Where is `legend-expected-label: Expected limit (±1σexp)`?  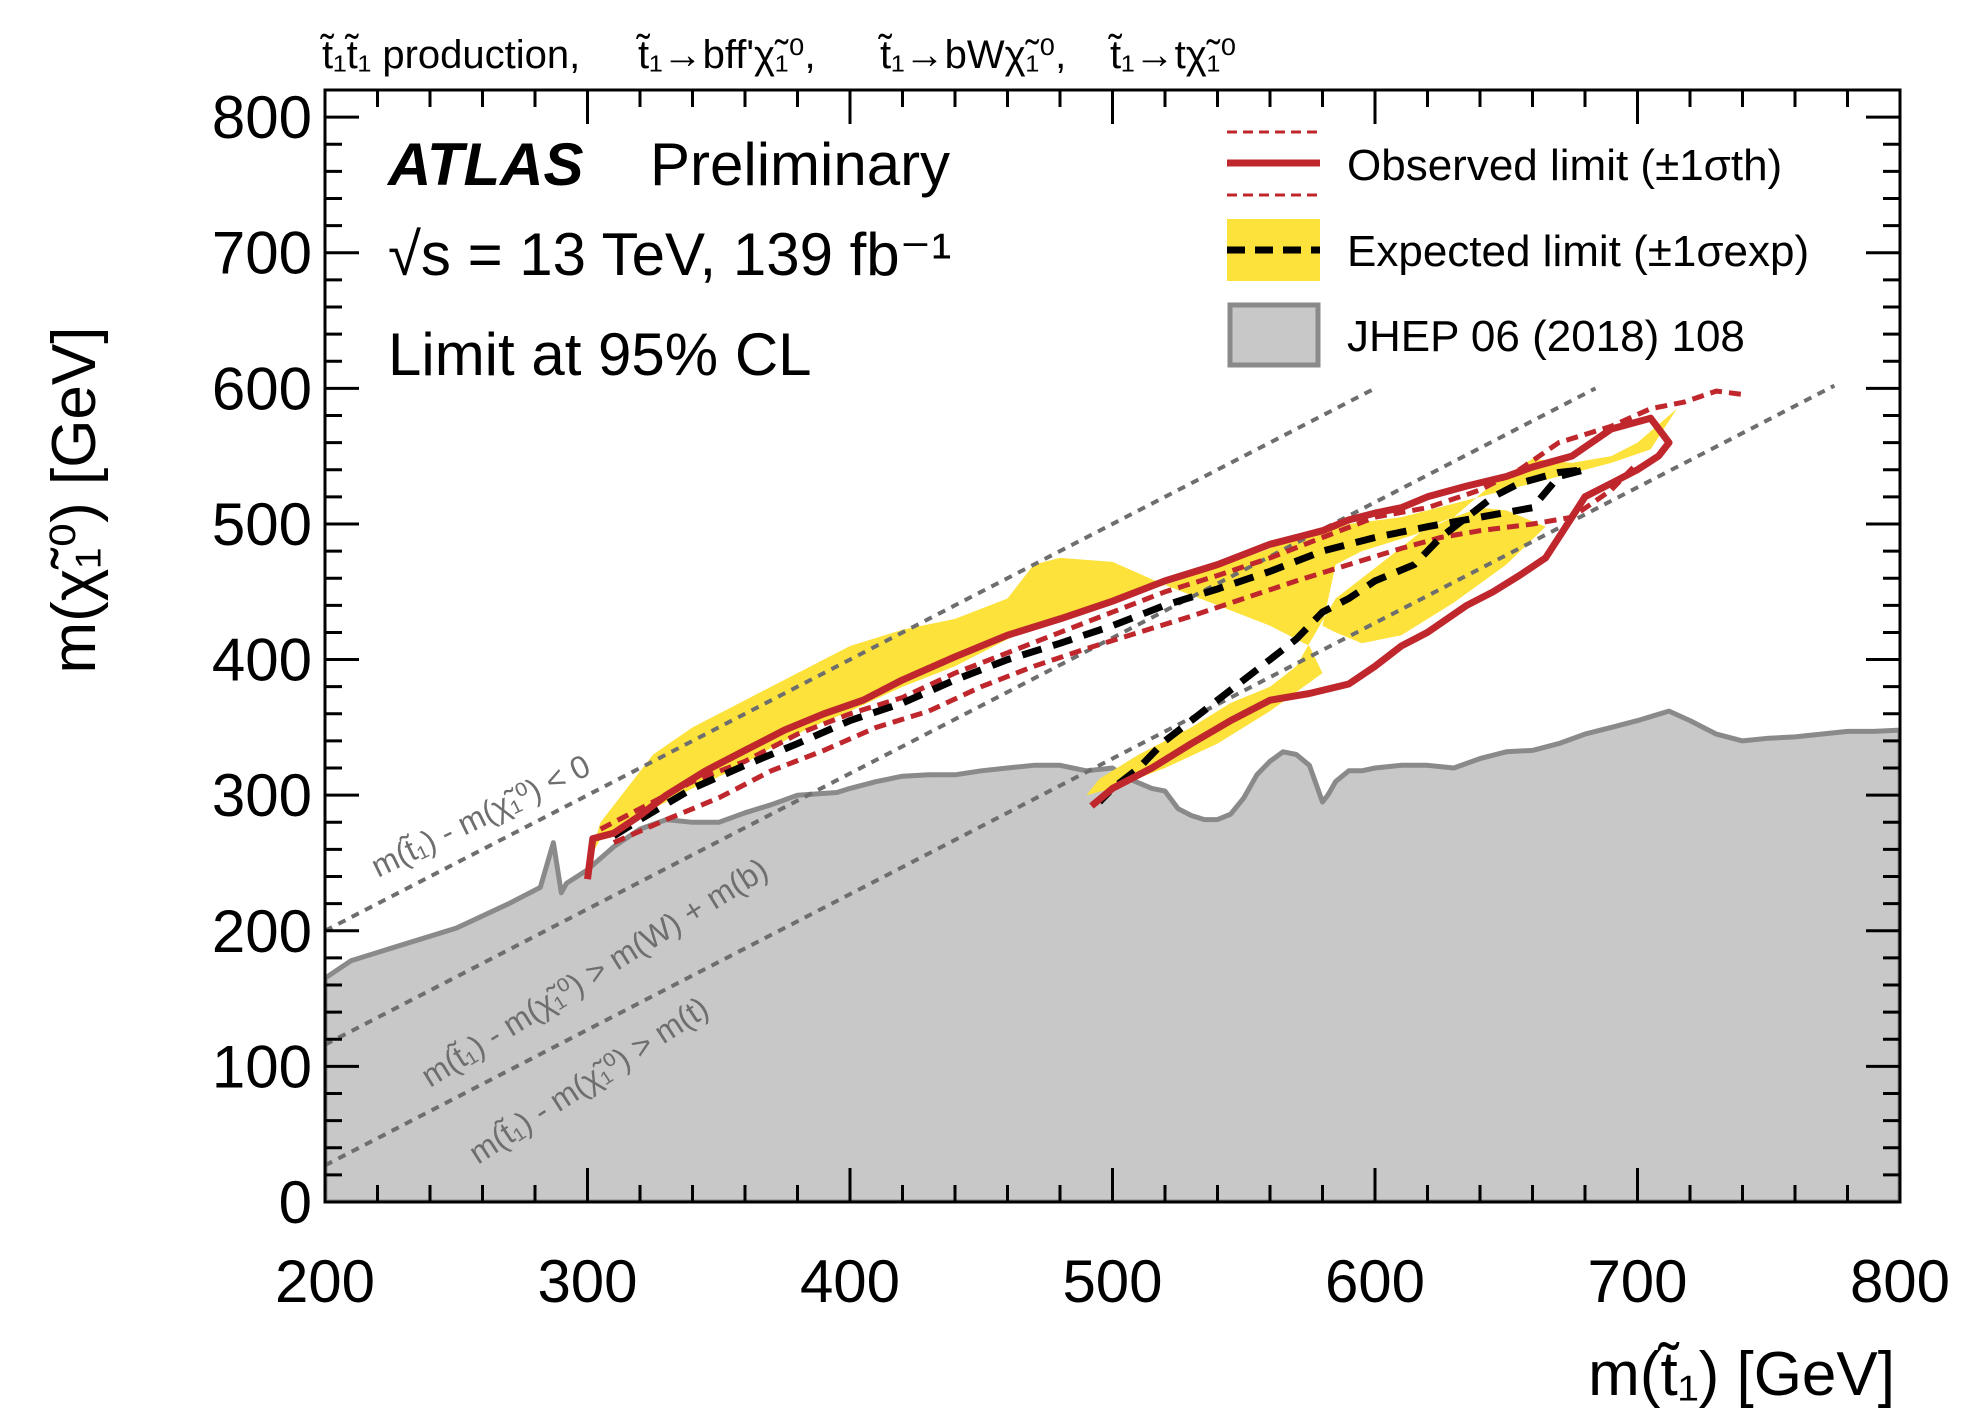 legend-expected-label: Expected limit (±1σexp) is located at coordinates (1578, 251).